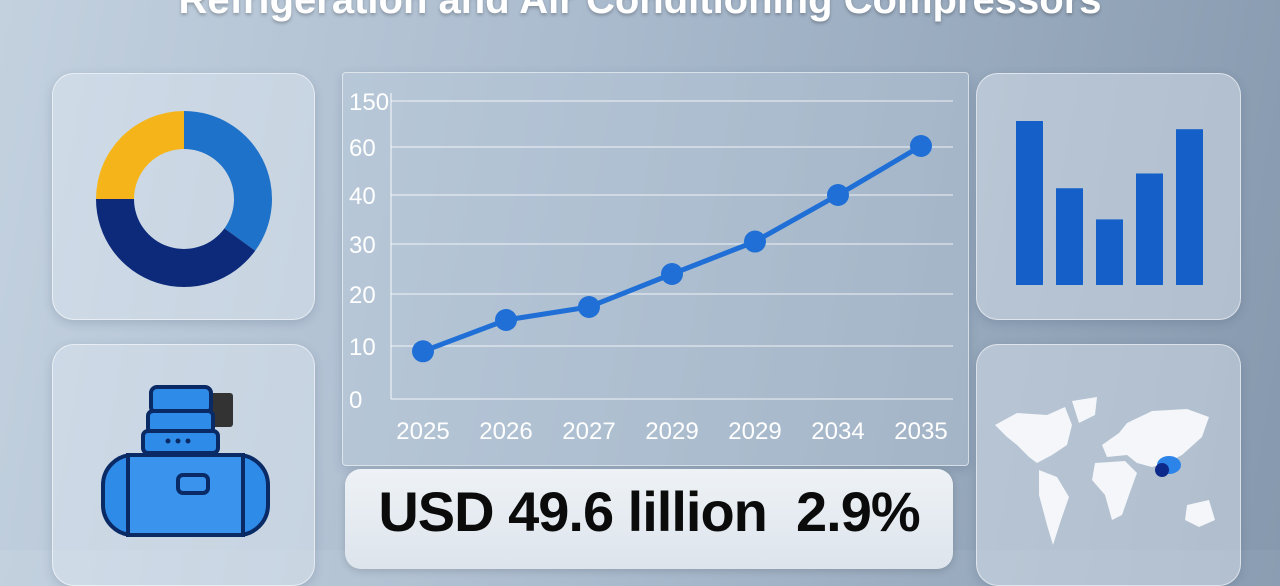 This screenshot has height=586, width=1280. I want to click on donut-panel, so click(183, 196).